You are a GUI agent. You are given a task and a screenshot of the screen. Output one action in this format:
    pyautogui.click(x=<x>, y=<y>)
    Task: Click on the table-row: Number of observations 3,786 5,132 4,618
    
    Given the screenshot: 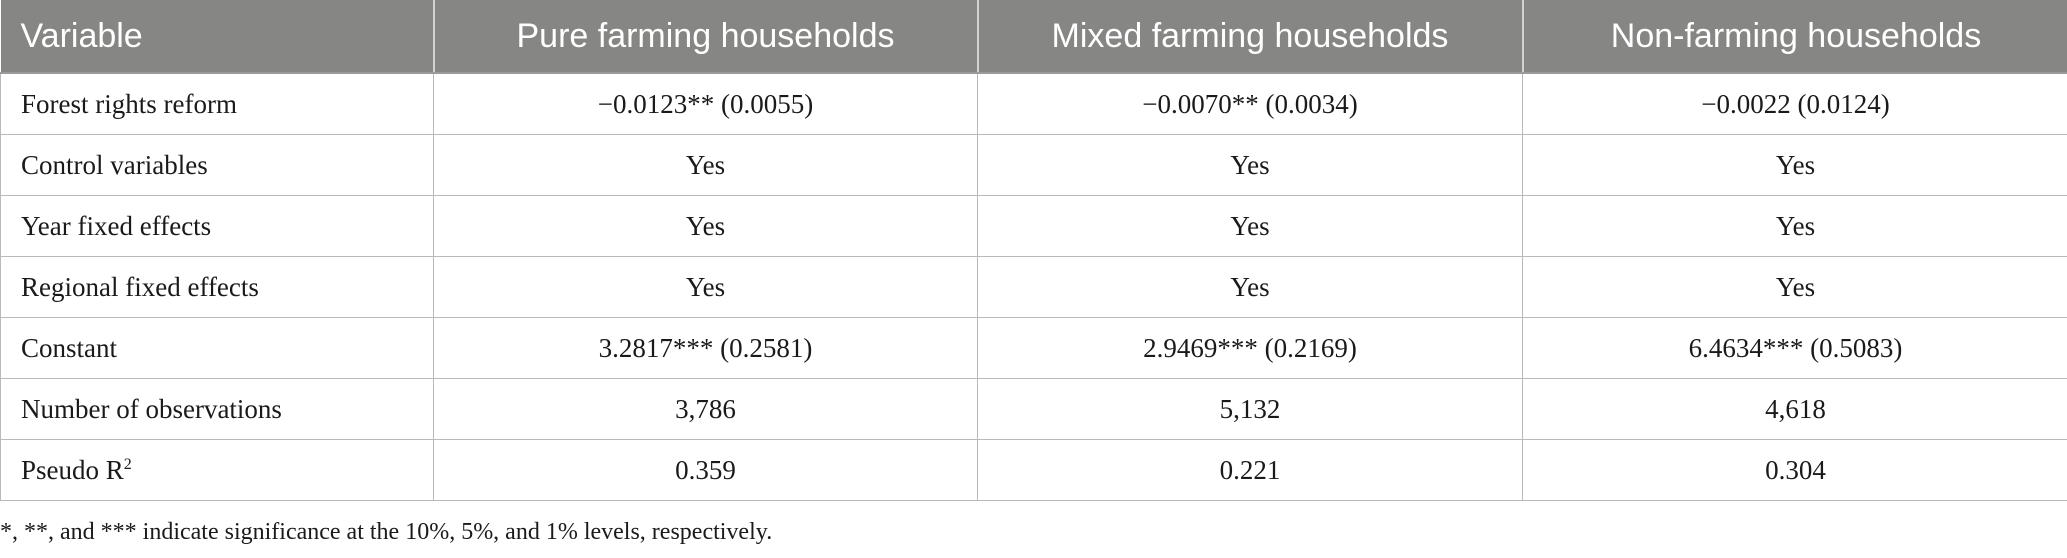 What is the action you would take?
    pyautogui.click(x=1033, y=409)
    